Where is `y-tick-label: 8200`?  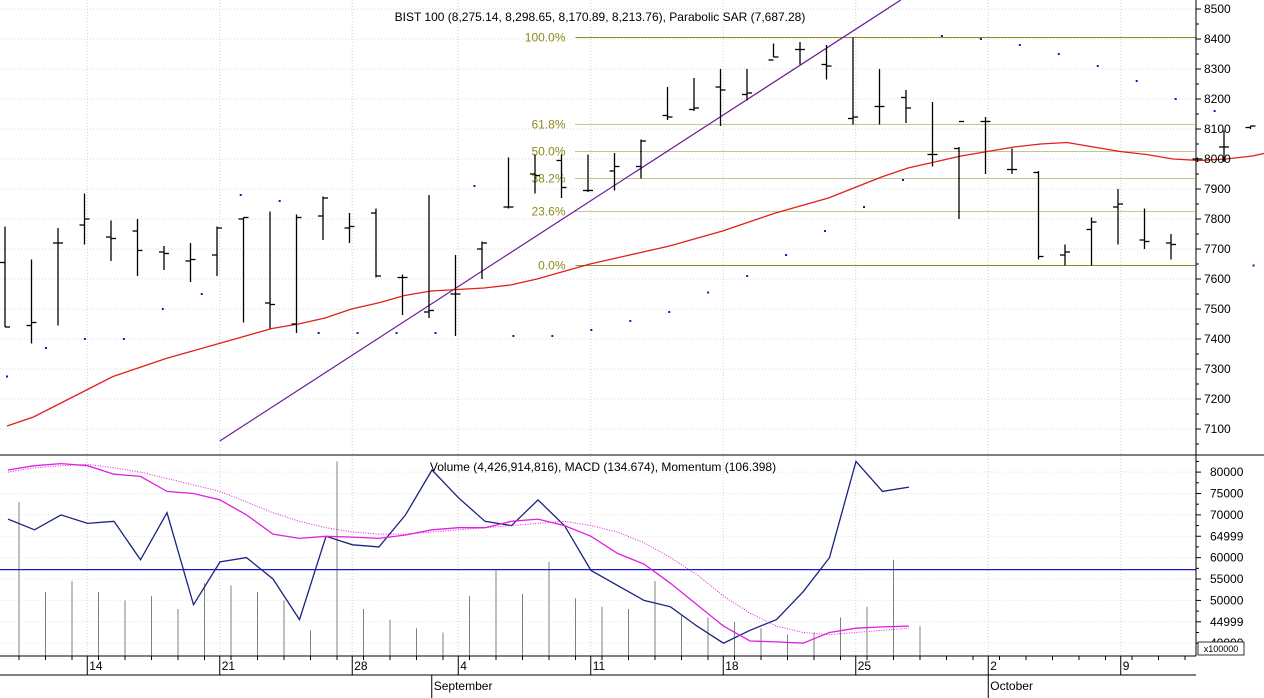
y-tick-label: 8200 is located at coordinates (1217, 99).